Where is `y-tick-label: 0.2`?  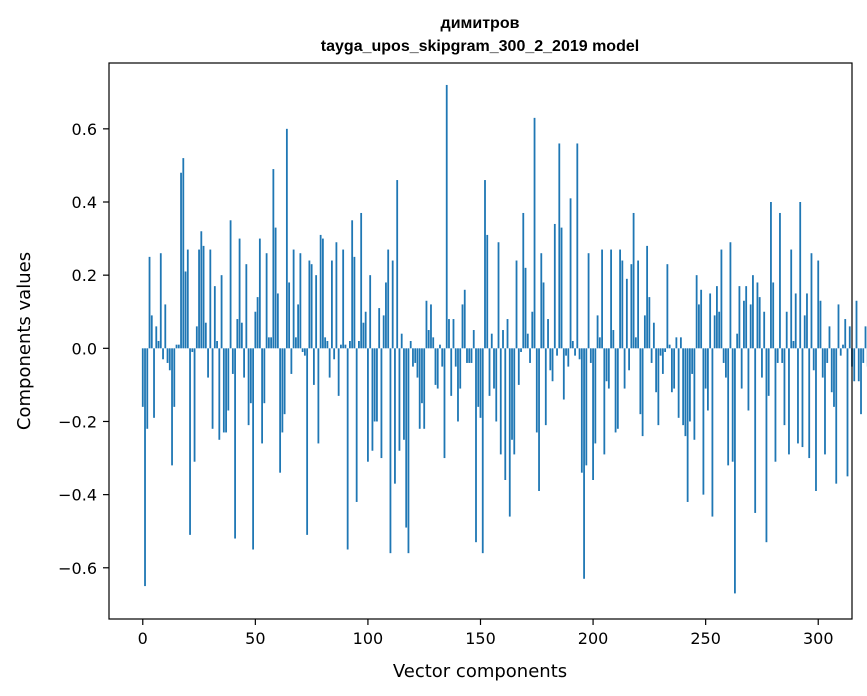 y-tick-label: 0.2 is located at coordinates (84, 275).